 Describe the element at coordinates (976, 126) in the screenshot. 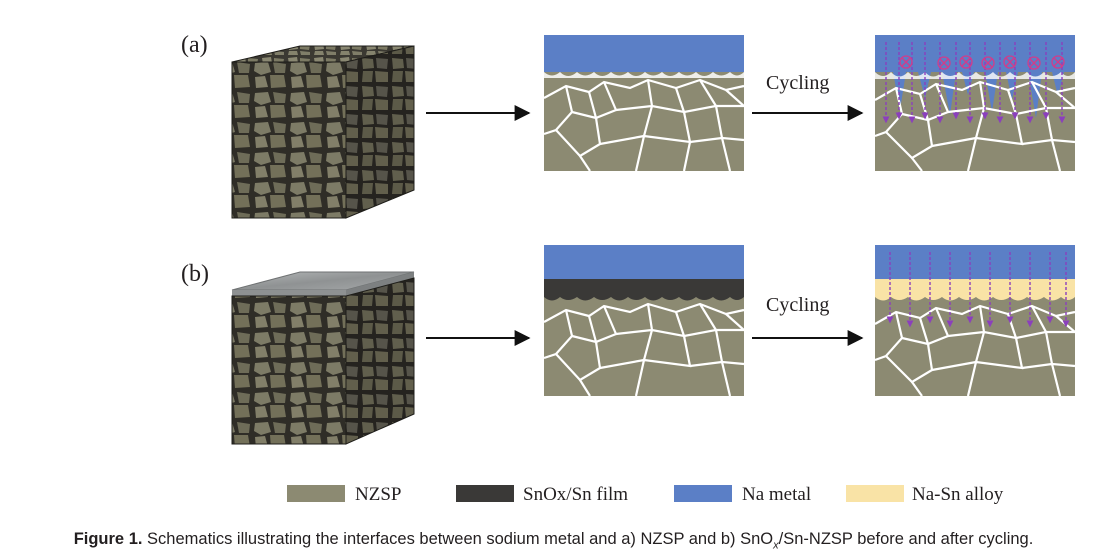

I see `grain-boundaries-a2` at that location.